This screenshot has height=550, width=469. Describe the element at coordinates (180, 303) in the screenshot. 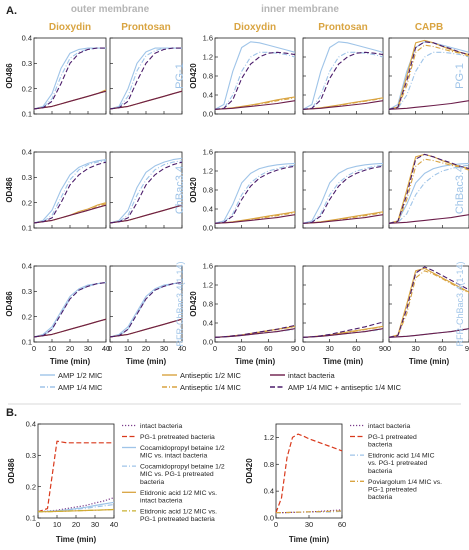

I see `a-row-label-outer-2: RFR-ChBac3.4(1-14)` at that location.